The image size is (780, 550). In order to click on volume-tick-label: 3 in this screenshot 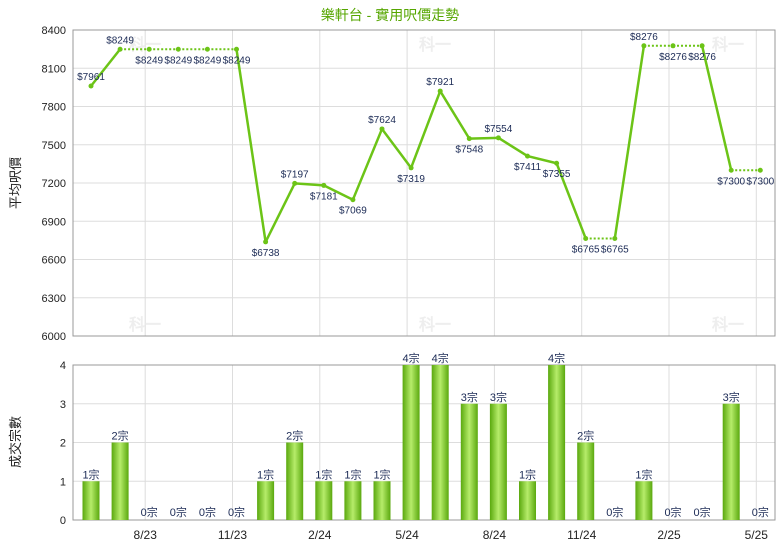, I will do `click(63, 405)`.